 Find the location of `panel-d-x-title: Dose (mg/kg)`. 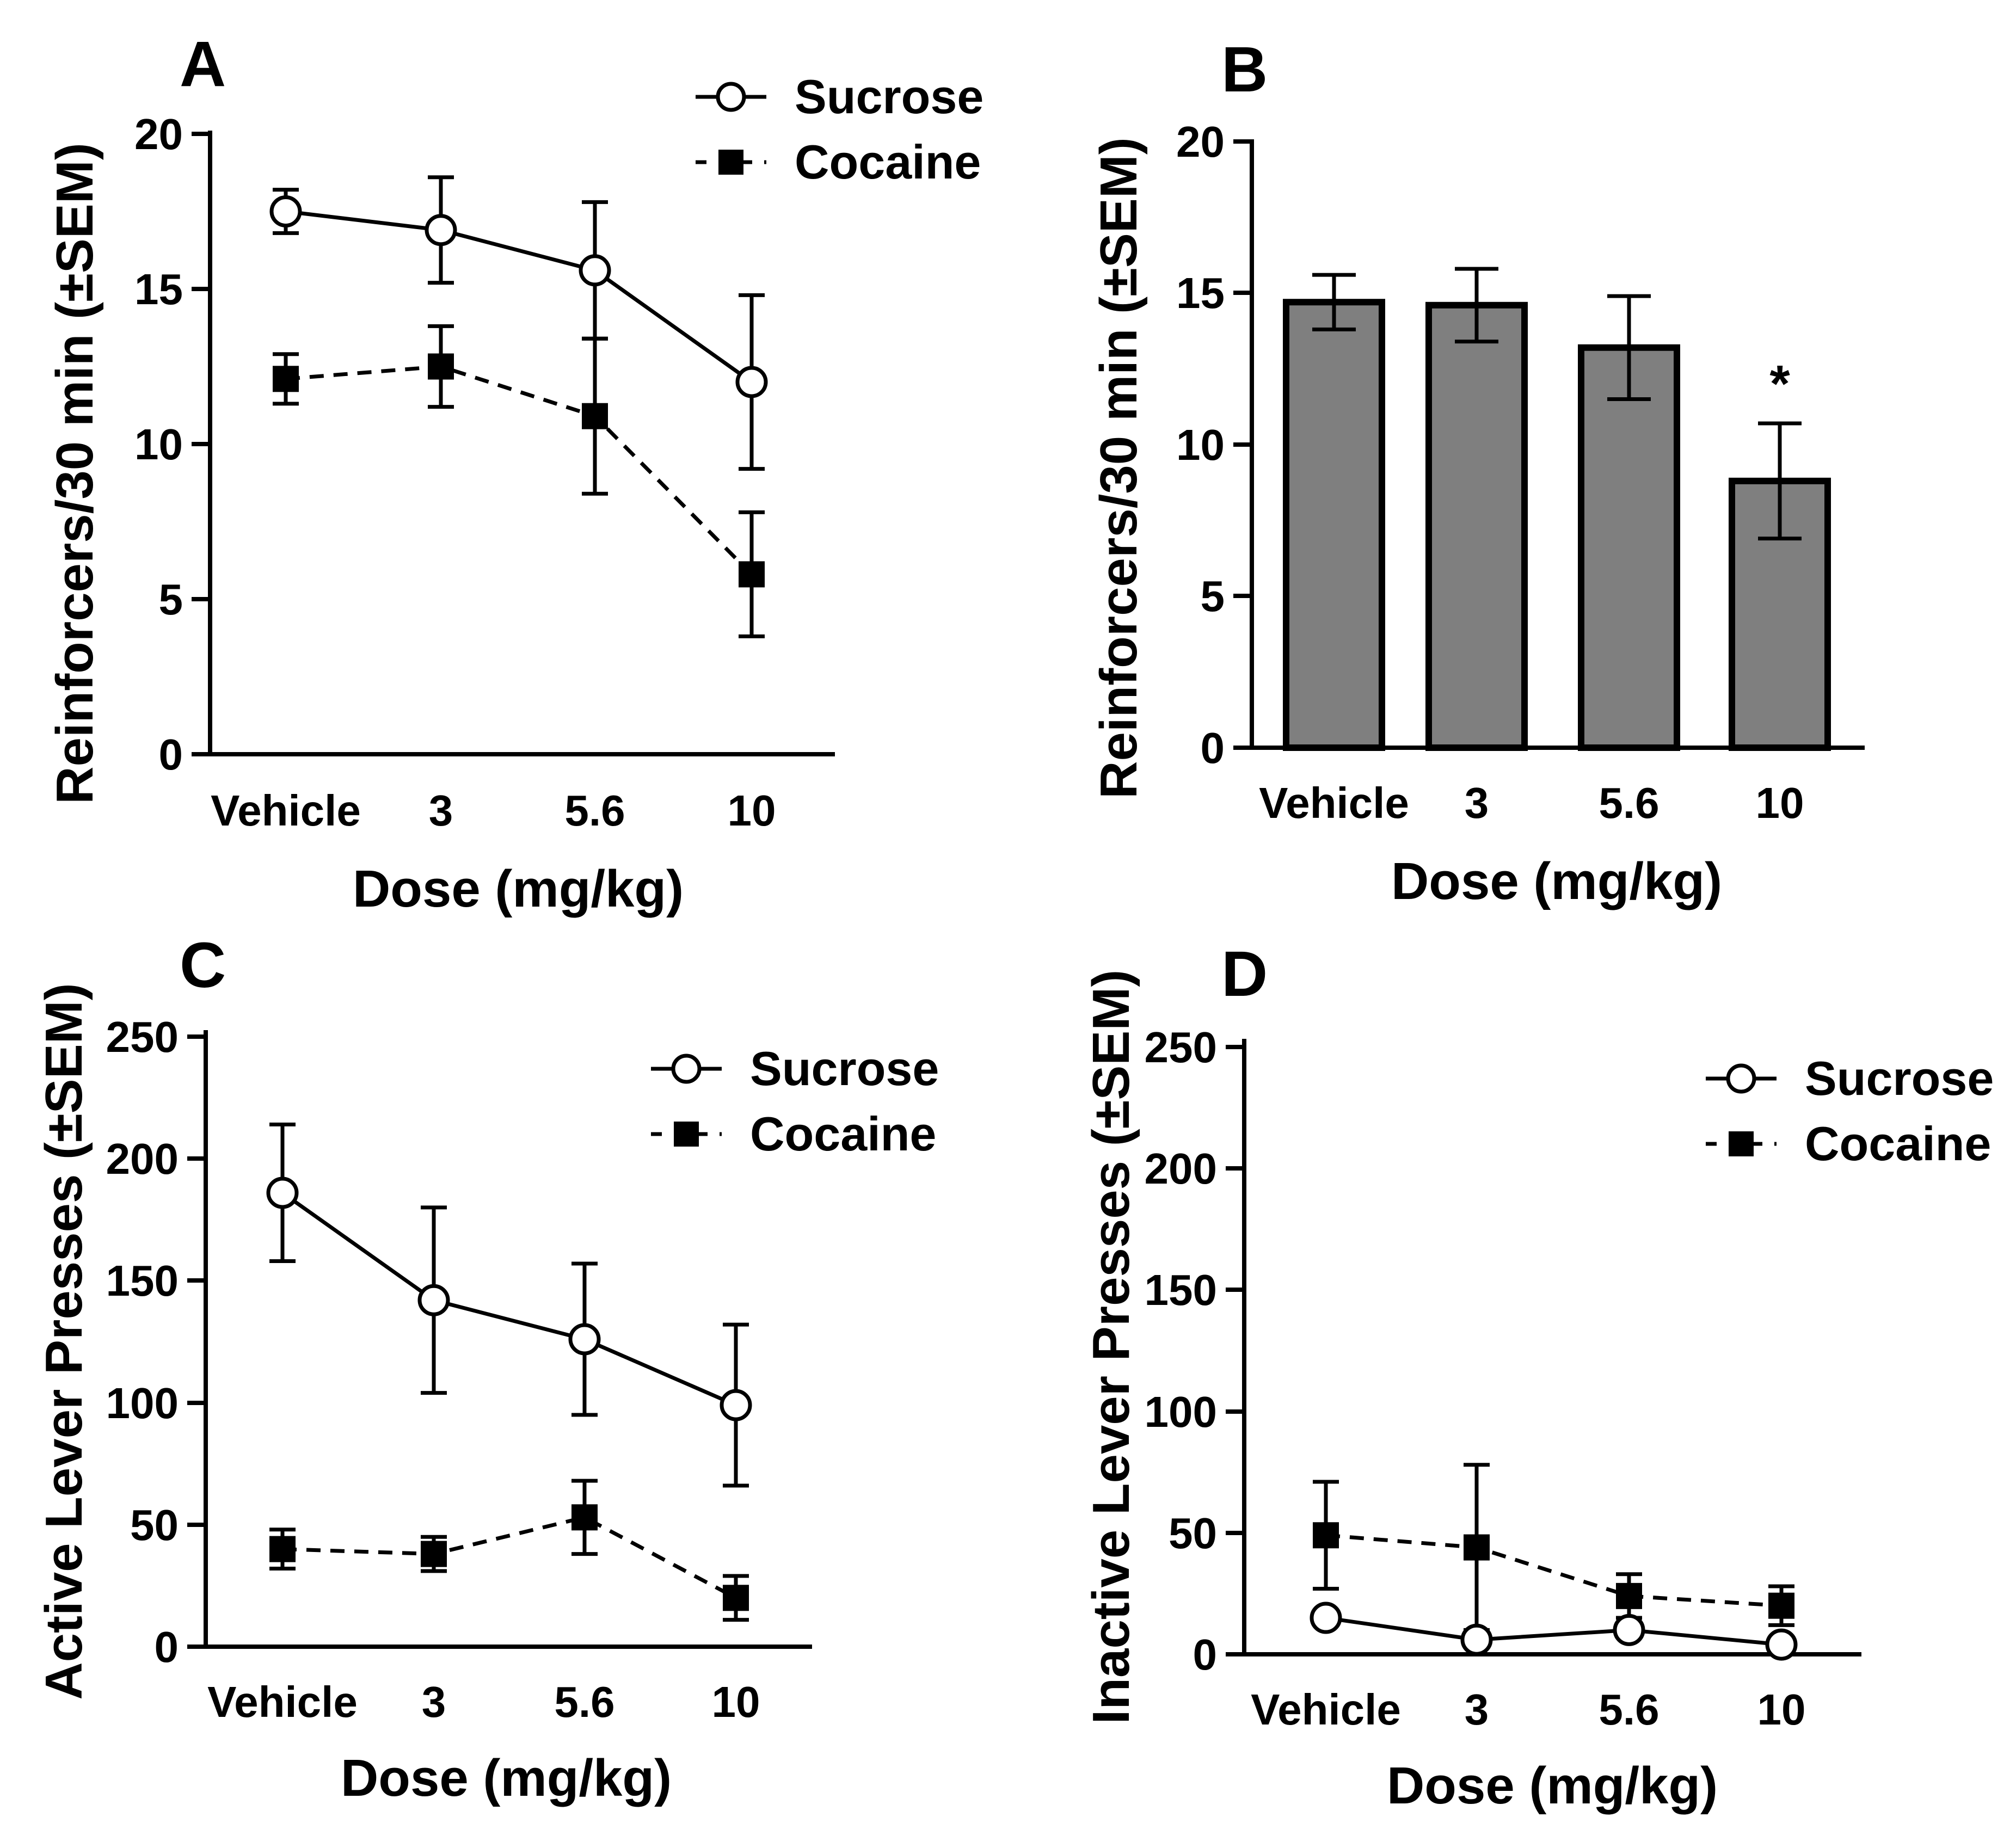

panel-d-x-title: Dose (mg/kg) is located at coordinates (1552, 1786).